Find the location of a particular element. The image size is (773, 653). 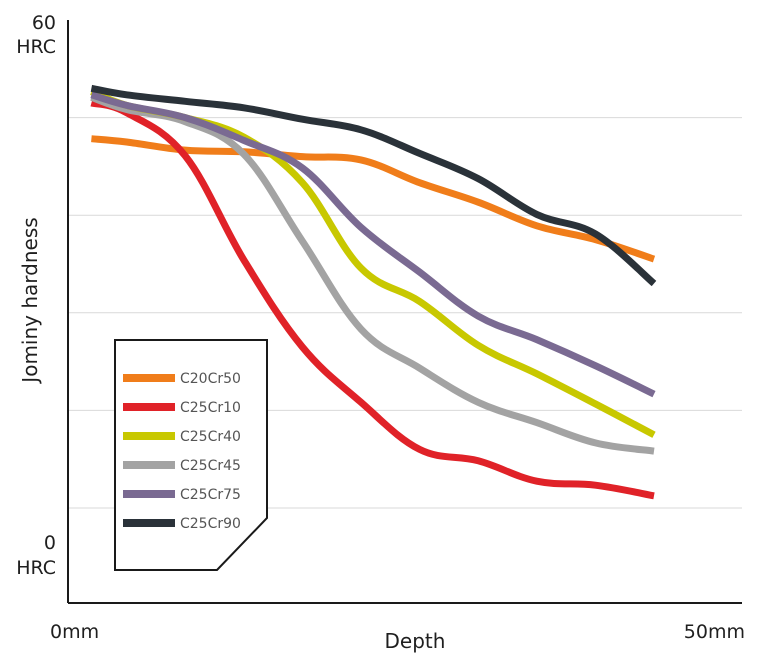

y-tick-bottom-unit: HRC is located at coordinates (36, 568).